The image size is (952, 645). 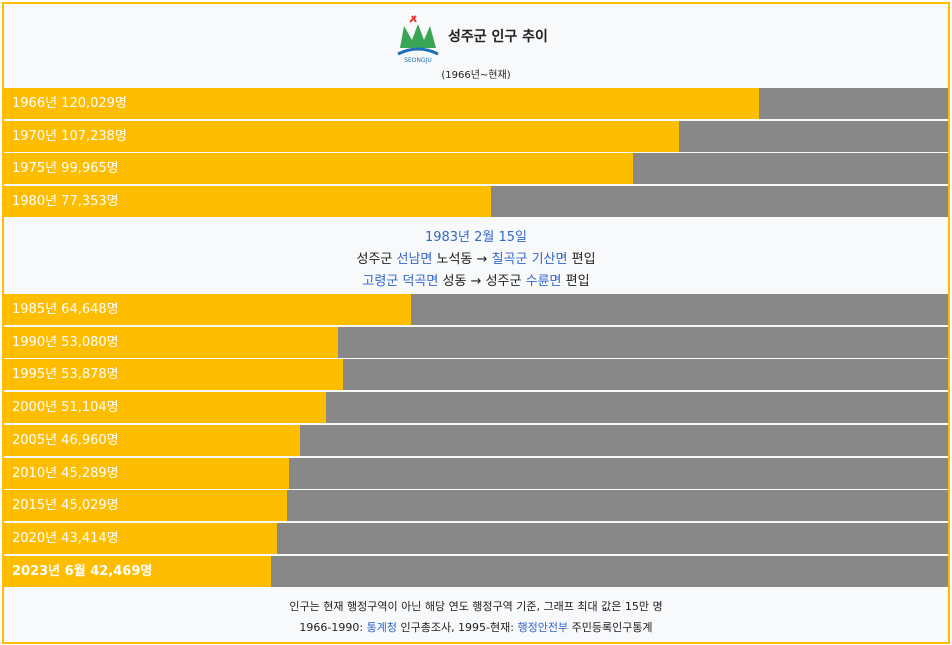 I want to click on bar-label: 1975년 99,965명, so click(x=65, y=169).